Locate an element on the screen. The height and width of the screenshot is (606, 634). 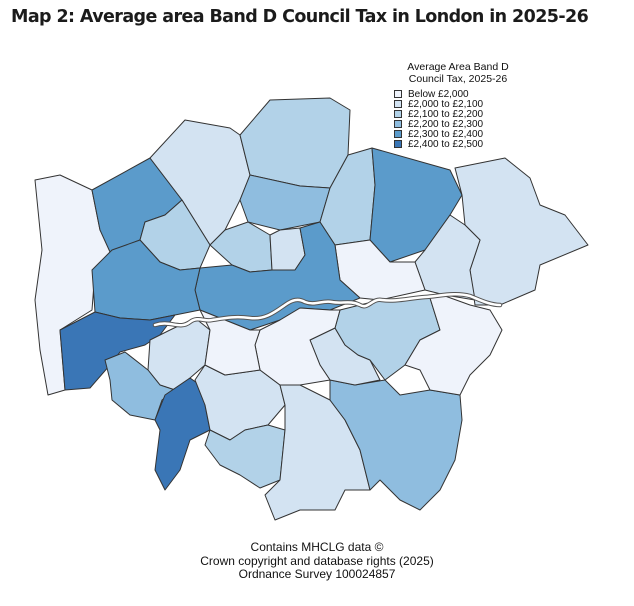
legend-item: £2,300 to £2,400 is located at coordinates (461, 134).